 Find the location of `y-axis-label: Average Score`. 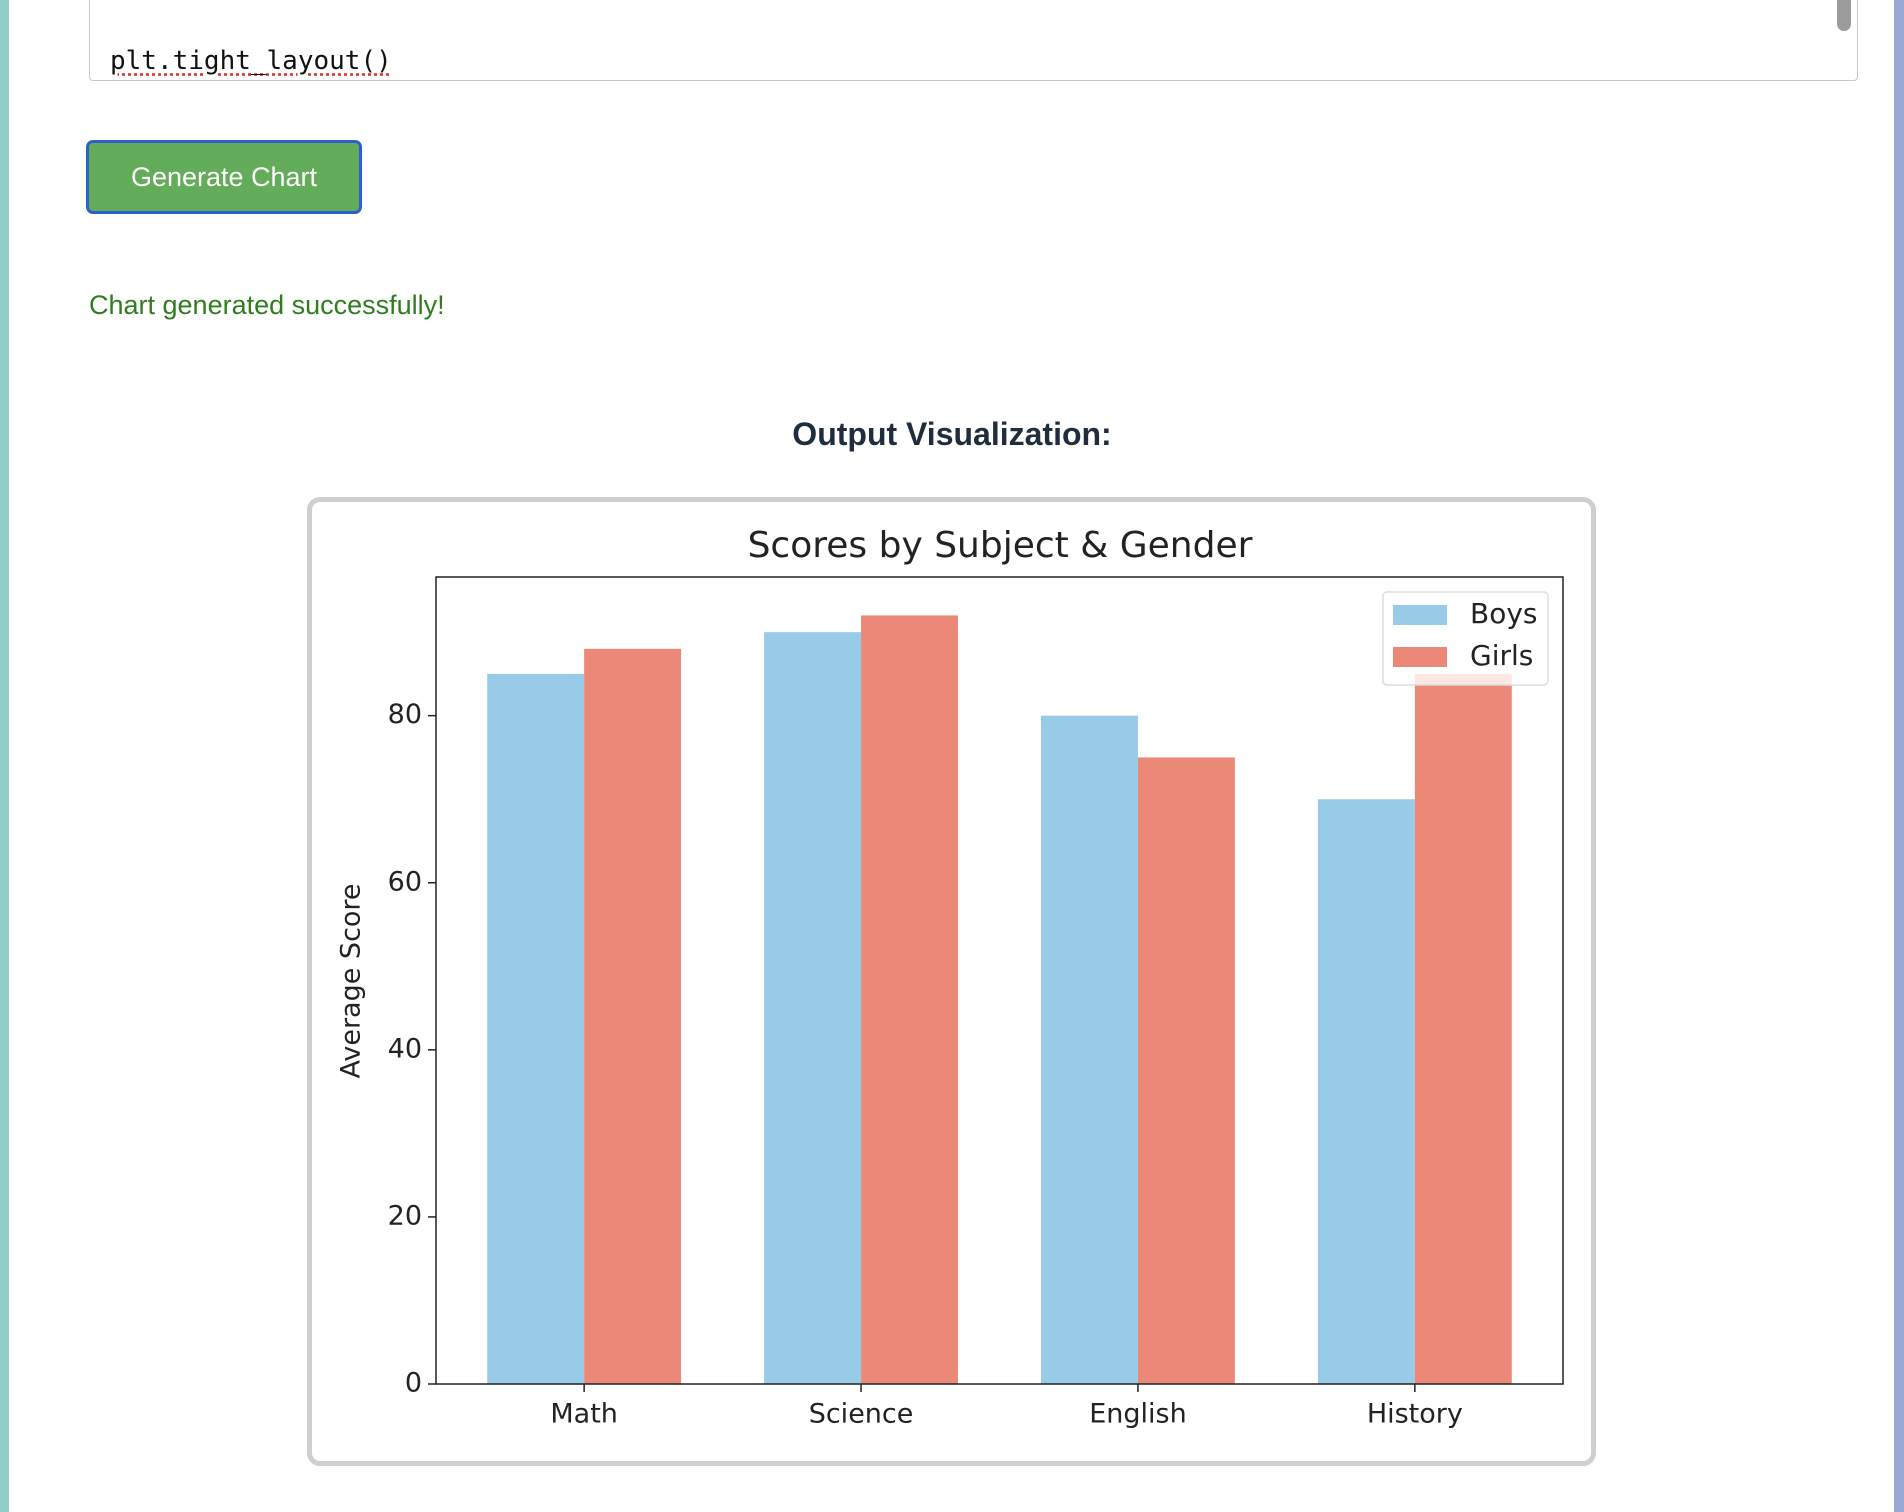

y-axis-label: Average Score is located at coordinates (351, 980).